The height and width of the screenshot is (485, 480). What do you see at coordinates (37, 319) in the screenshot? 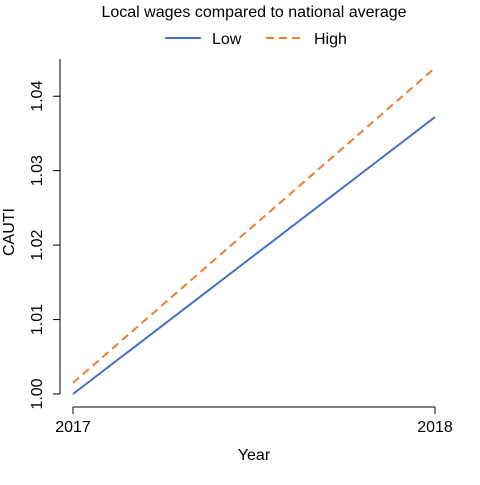
I see `y-tick-label: 1.01` at bounding box center [37, 319].